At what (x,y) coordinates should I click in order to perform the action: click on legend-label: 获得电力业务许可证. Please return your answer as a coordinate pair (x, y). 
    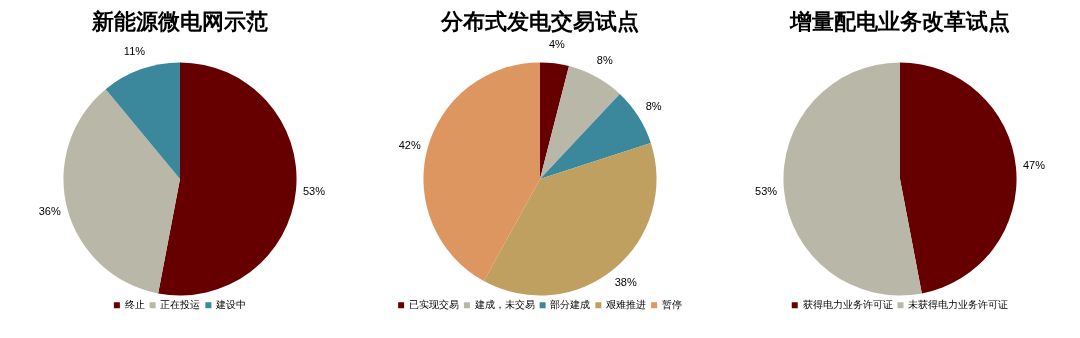
    Looking at the image, I should click on (847, 304).